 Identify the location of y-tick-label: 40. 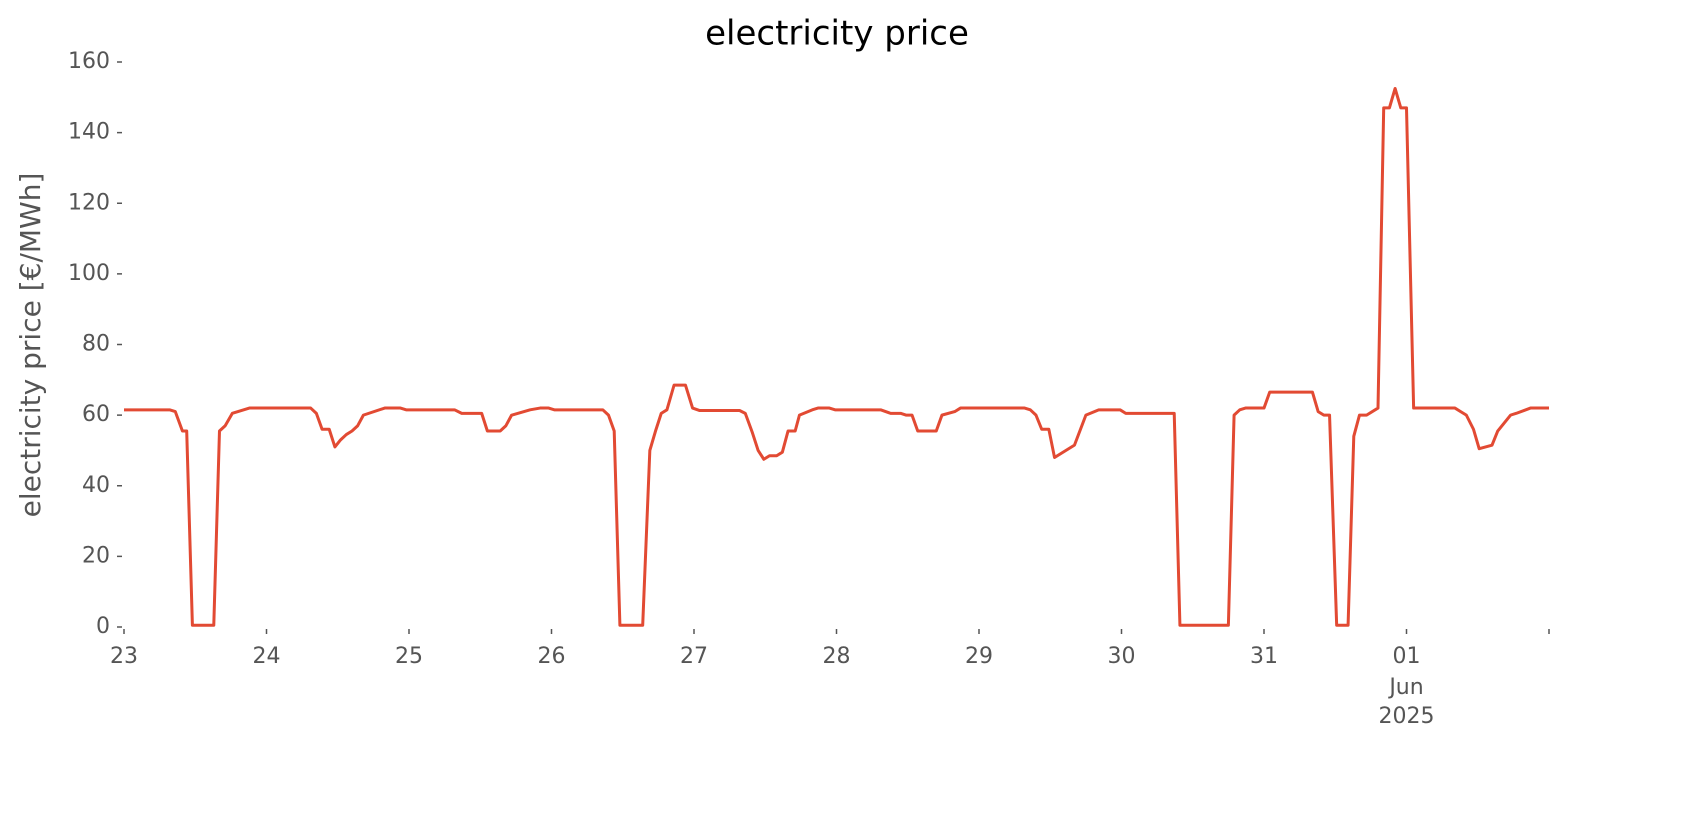
(96, 485).